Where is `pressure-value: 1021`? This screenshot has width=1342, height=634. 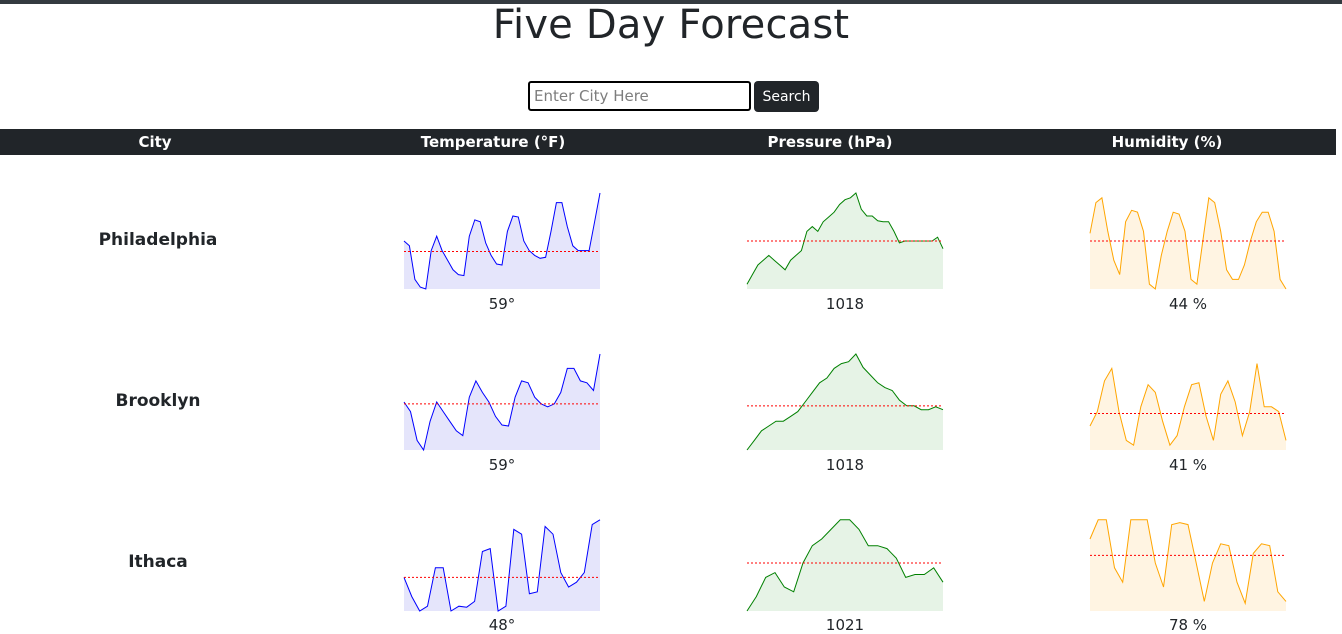 pressure-value: 1021 is located at coordinates (845, 625).